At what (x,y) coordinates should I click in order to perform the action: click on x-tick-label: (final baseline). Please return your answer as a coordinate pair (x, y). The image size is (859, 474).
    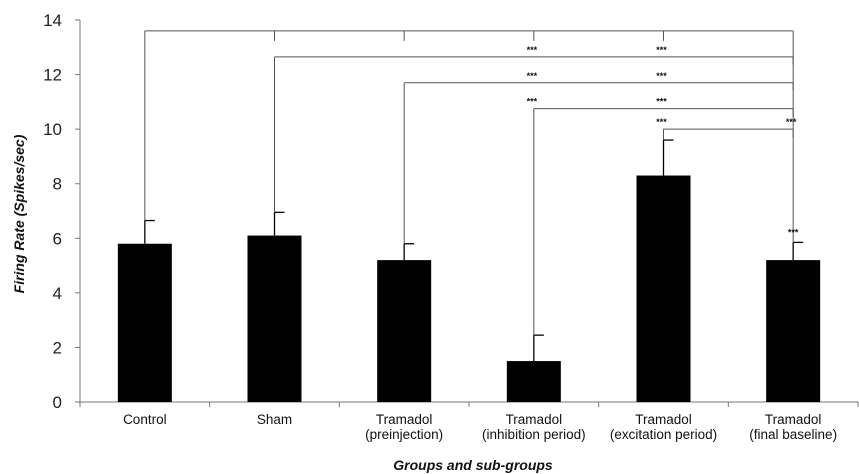
    Looking at the image, I should click on (793, 434).